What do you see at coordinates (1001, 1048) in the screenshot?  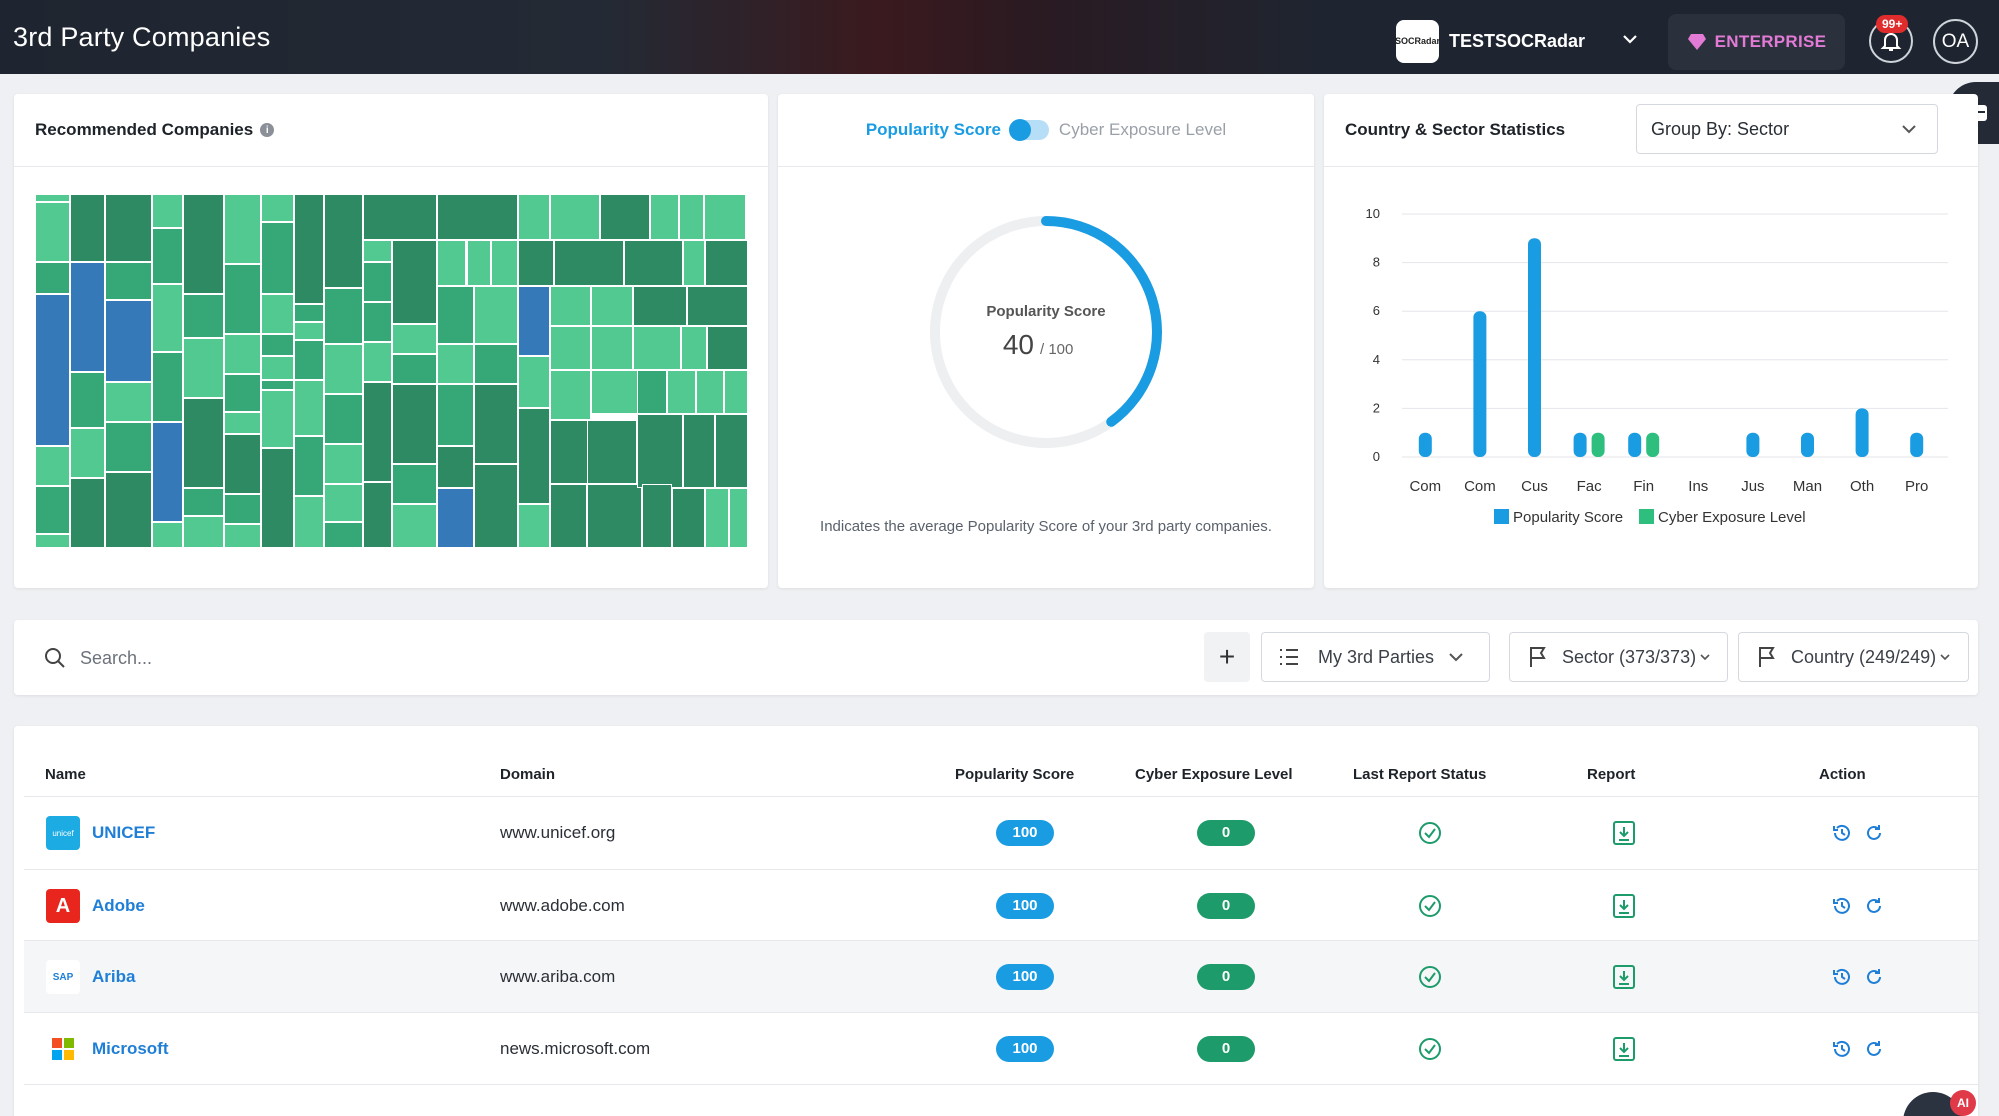 I see `table-row: Microsoft news.microsoft.com 100 0` at bounding box center [1001, 1048].